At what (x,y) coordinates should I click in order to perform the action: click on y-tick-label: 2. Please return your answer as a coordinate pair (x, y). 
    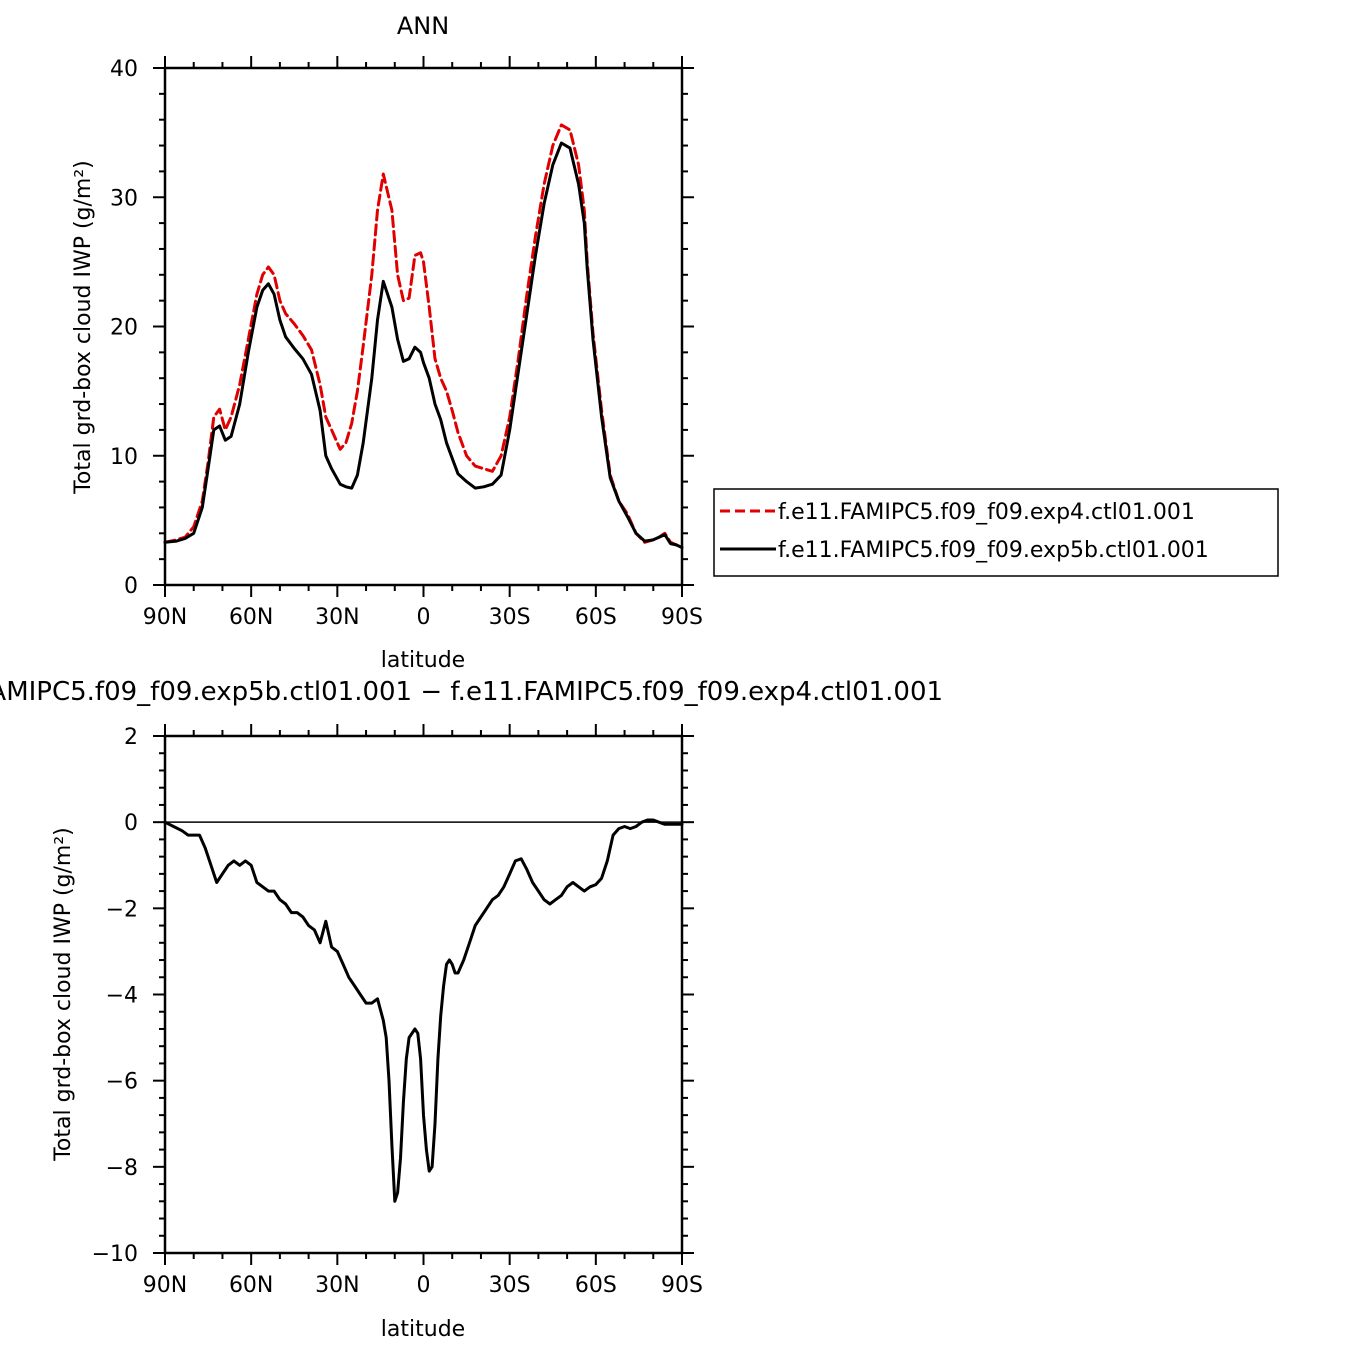
    Looking at the image, I should click on (131, 737).